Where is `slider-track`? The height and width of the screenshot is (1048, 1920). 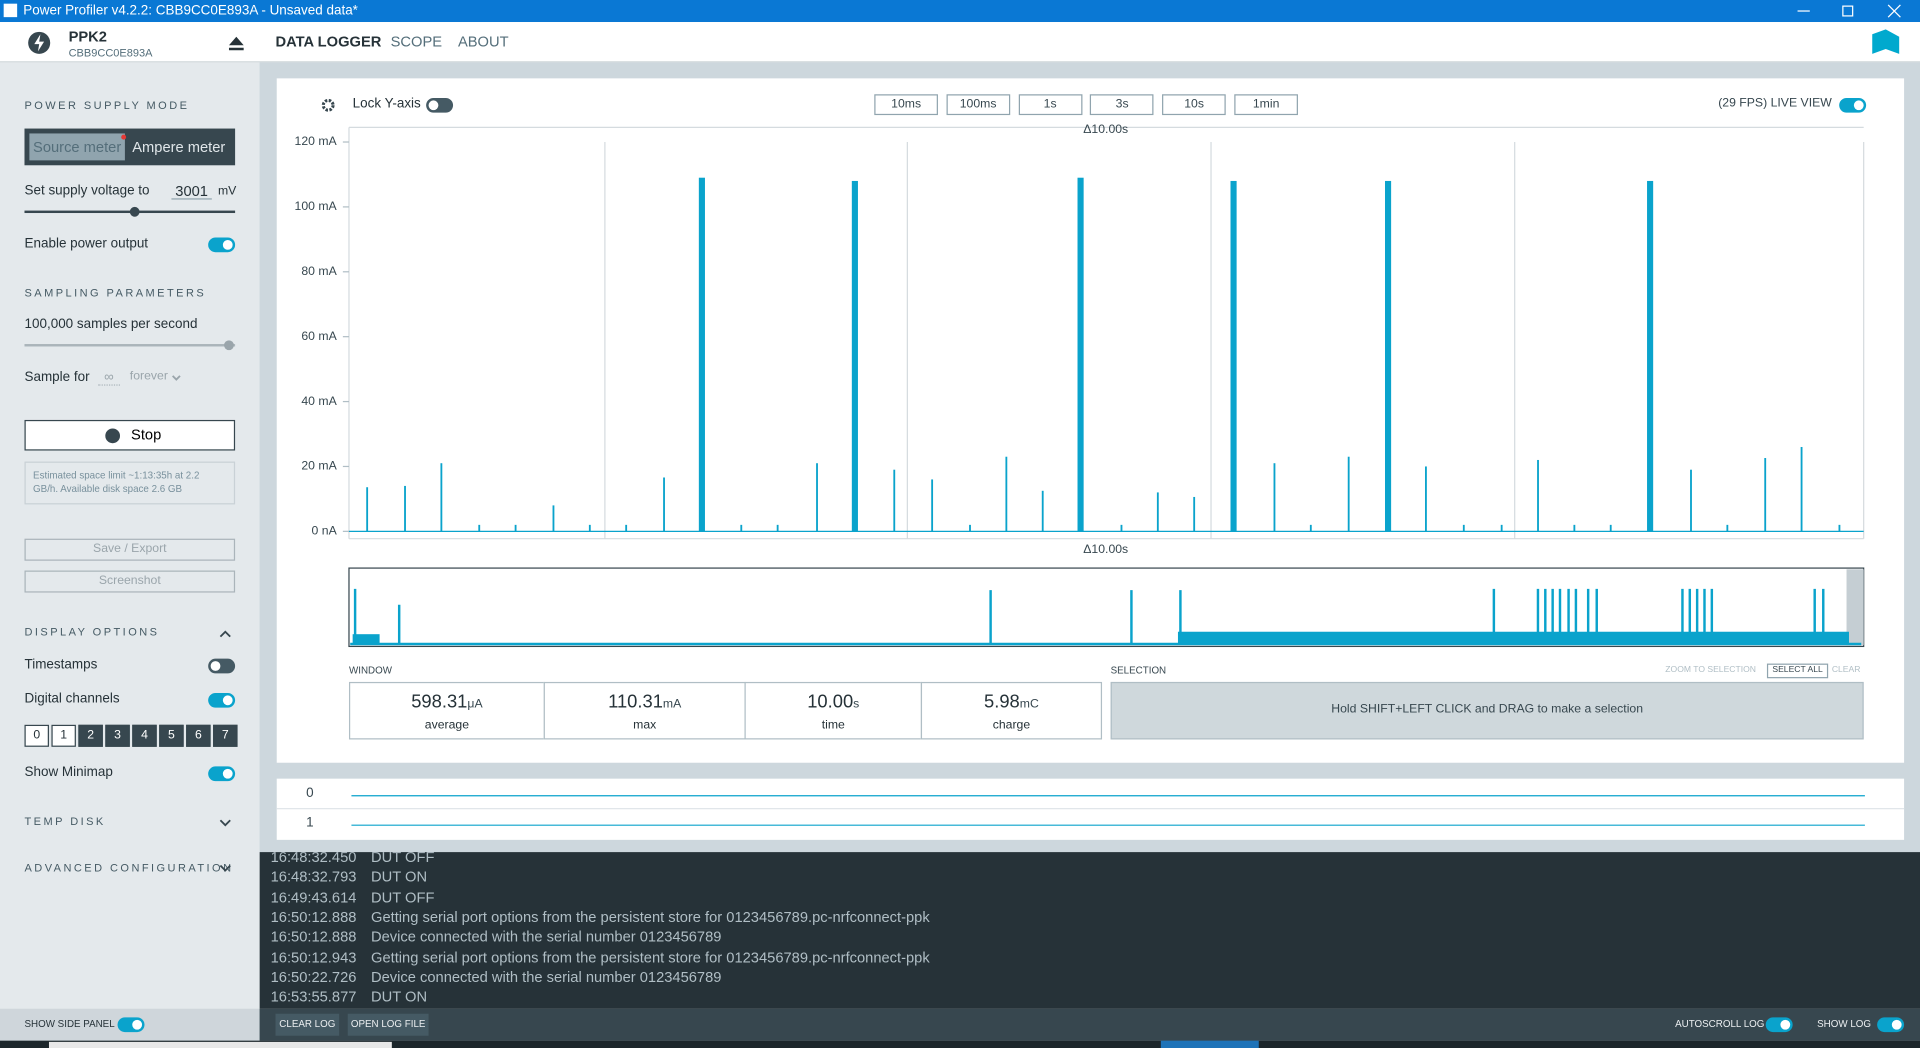 slider-track is located at coordinates (130, 345).